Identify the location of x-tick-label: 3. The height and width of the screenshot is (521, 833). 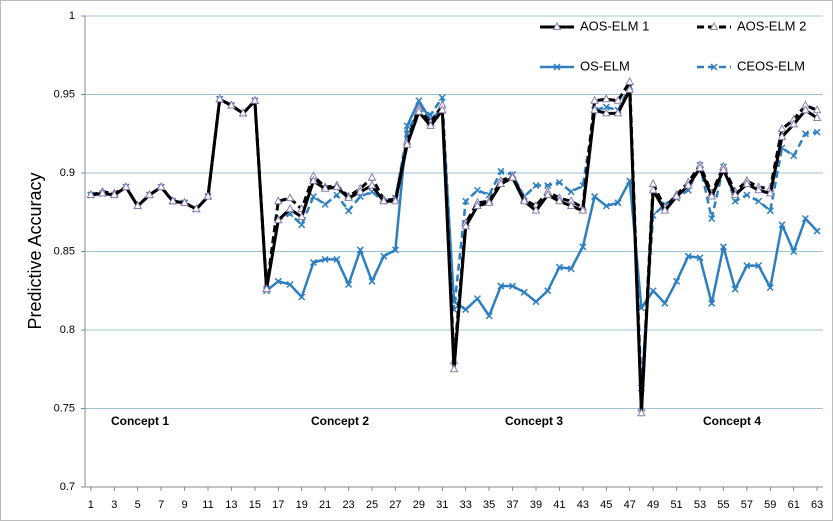
(114, 505).